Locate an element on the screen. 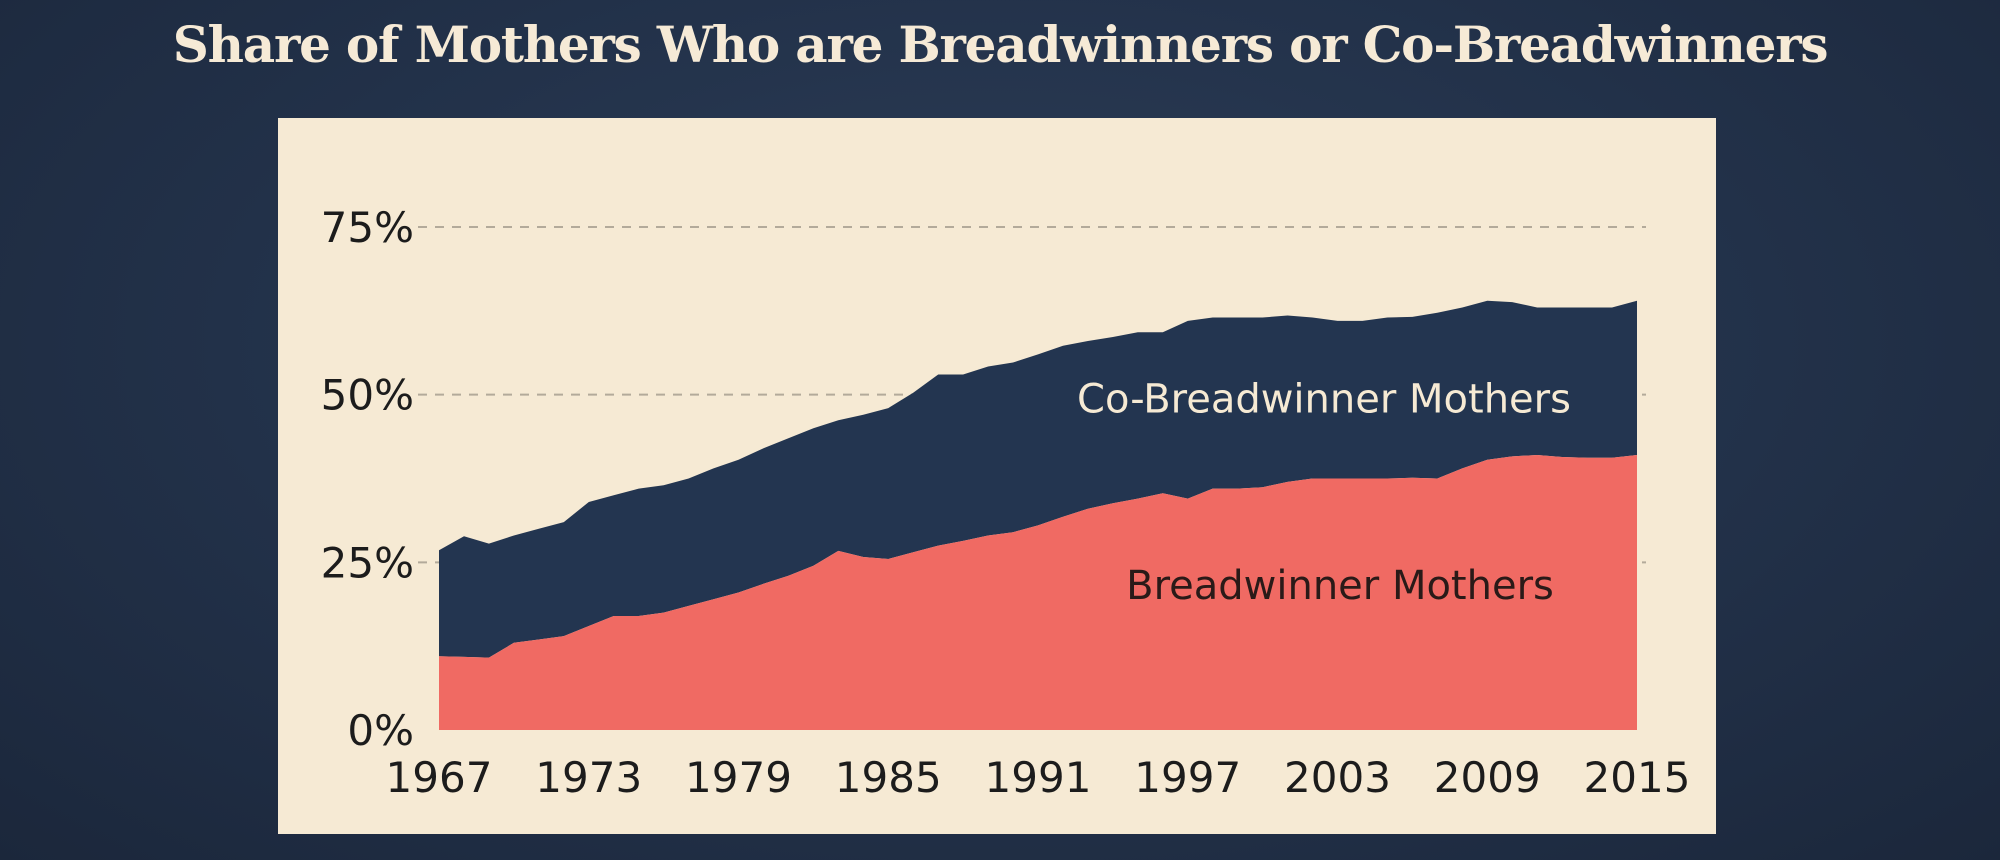  breadwinner-label: Breadwinner Mothers is located at coordinates (1340, 586).